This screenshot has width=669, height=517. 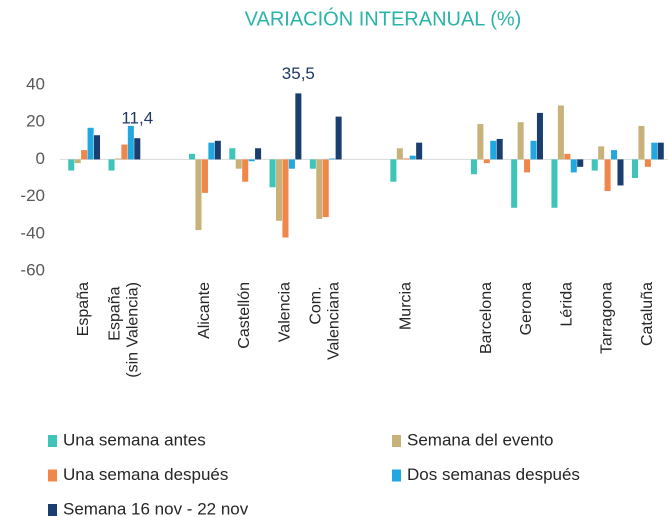 What do you see at coordinates (383, 18) in the screenshot?
I see `chart-title: VARIACIÓN INTERANUAL (%)` at bounding box center [383, 18].